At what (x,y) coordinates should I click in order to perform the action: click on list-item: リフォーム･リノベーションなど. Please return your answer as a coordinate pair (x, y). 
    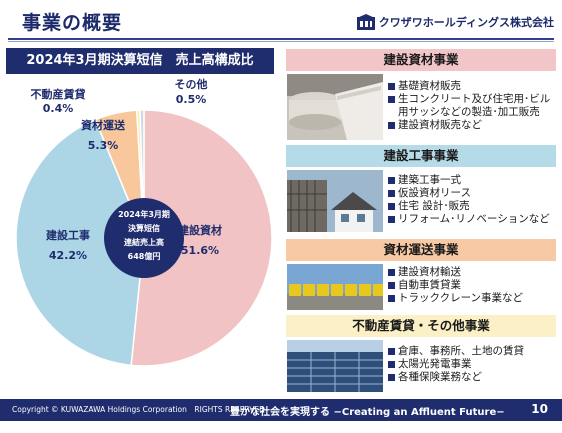
    Looking at the image, I should click on (474, 219).